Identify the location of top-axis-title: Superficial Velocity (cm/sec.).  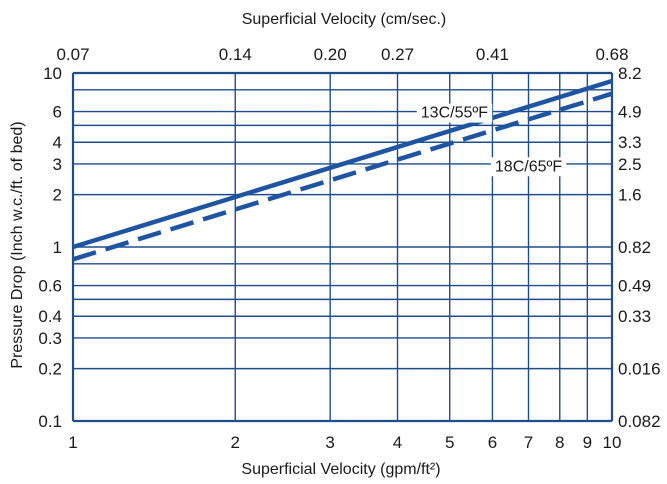
(344, 19).